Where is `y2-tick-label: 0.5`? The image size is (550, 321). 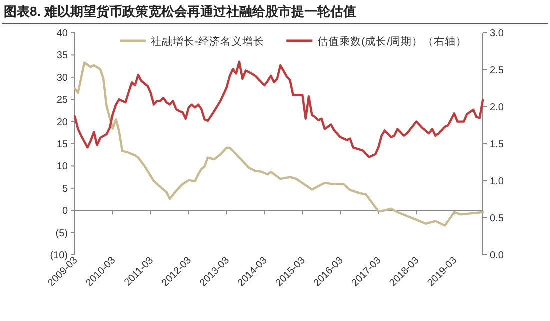 y2-tick-label: 0.5 is located at coordinates (497, 219).